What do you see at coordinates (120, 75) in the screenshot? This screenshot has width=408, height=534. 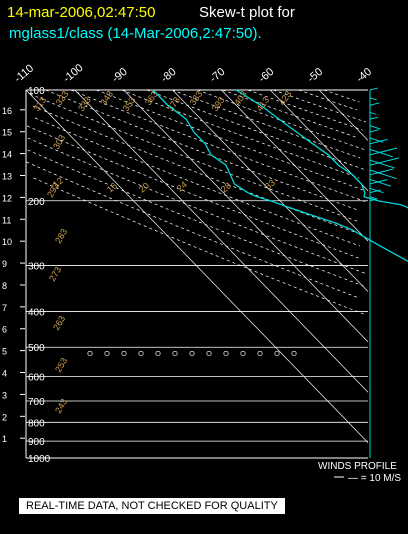 I see `temp-tick-top--90: -90` at bounding box center [120, 75].